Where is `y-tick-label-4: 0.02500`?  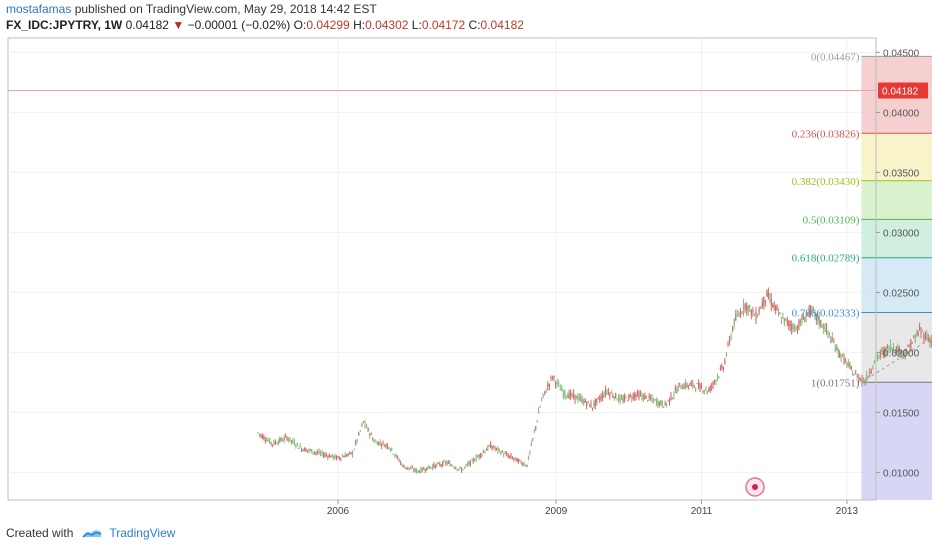
y-tick-label-4: 0.02500 is located at coordinates (901, 293).